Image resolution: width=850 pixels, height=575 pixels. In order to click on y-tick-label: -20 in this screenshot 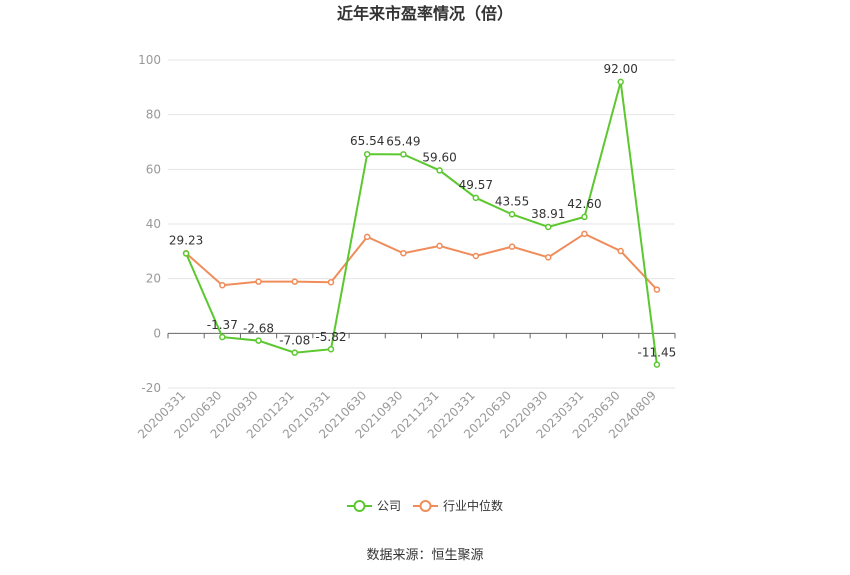, I will do `click(151, 388)`.